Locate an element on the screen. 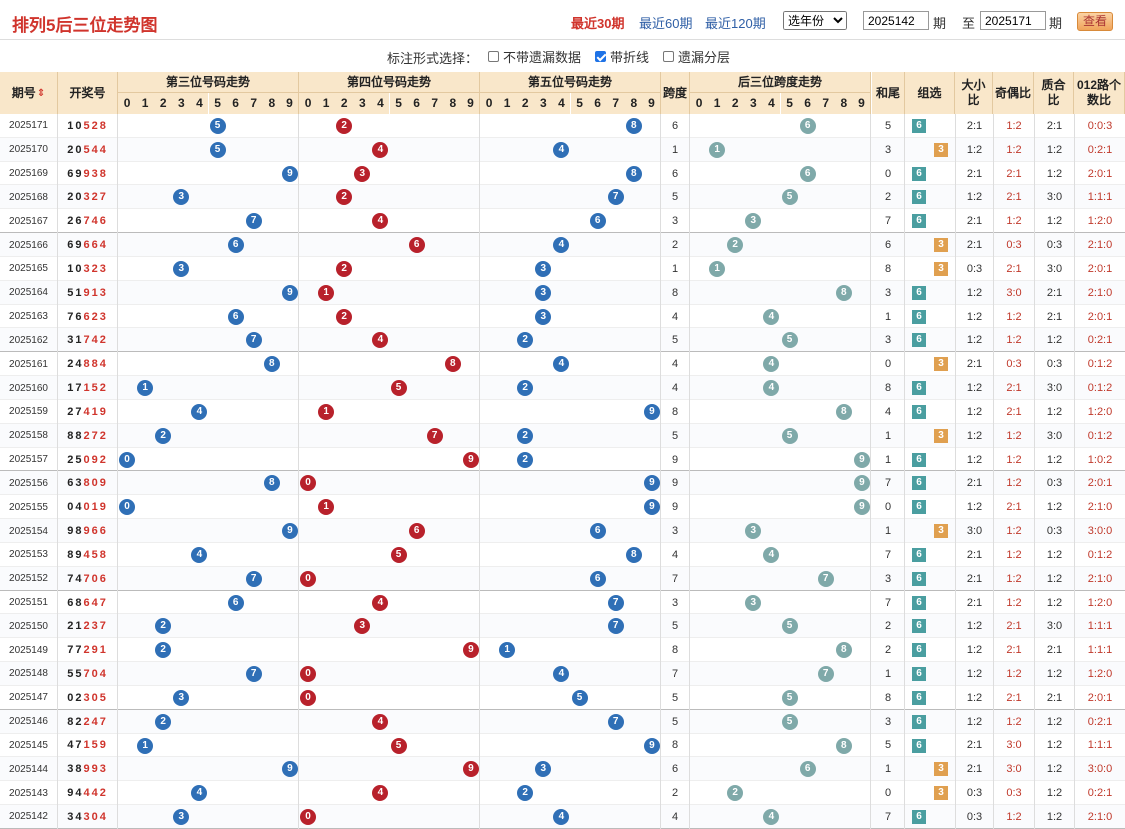  start-issue-input is located at coordinates (896, 20).